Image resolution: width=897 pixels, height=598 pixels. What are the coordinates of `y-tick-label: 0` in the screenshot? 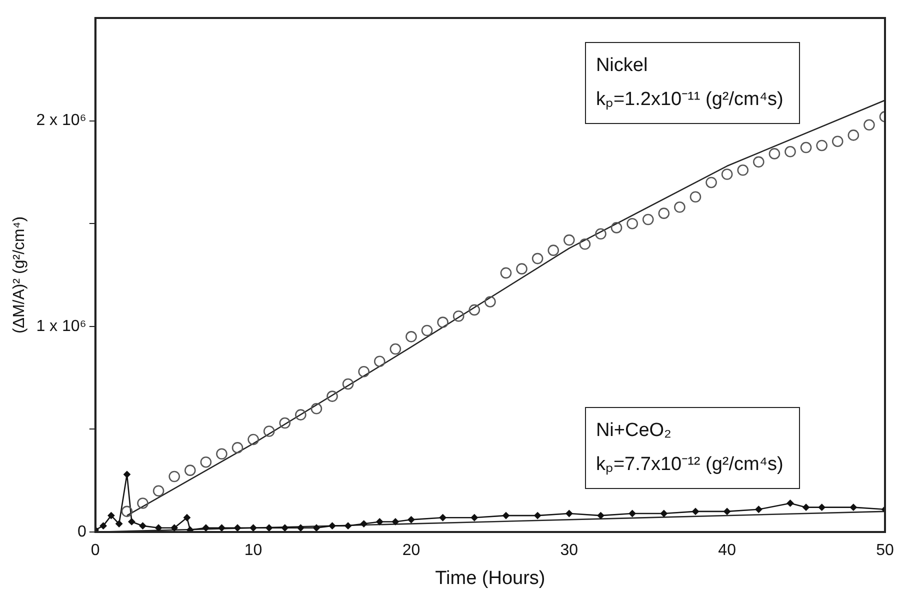 It's located at (81, 531).